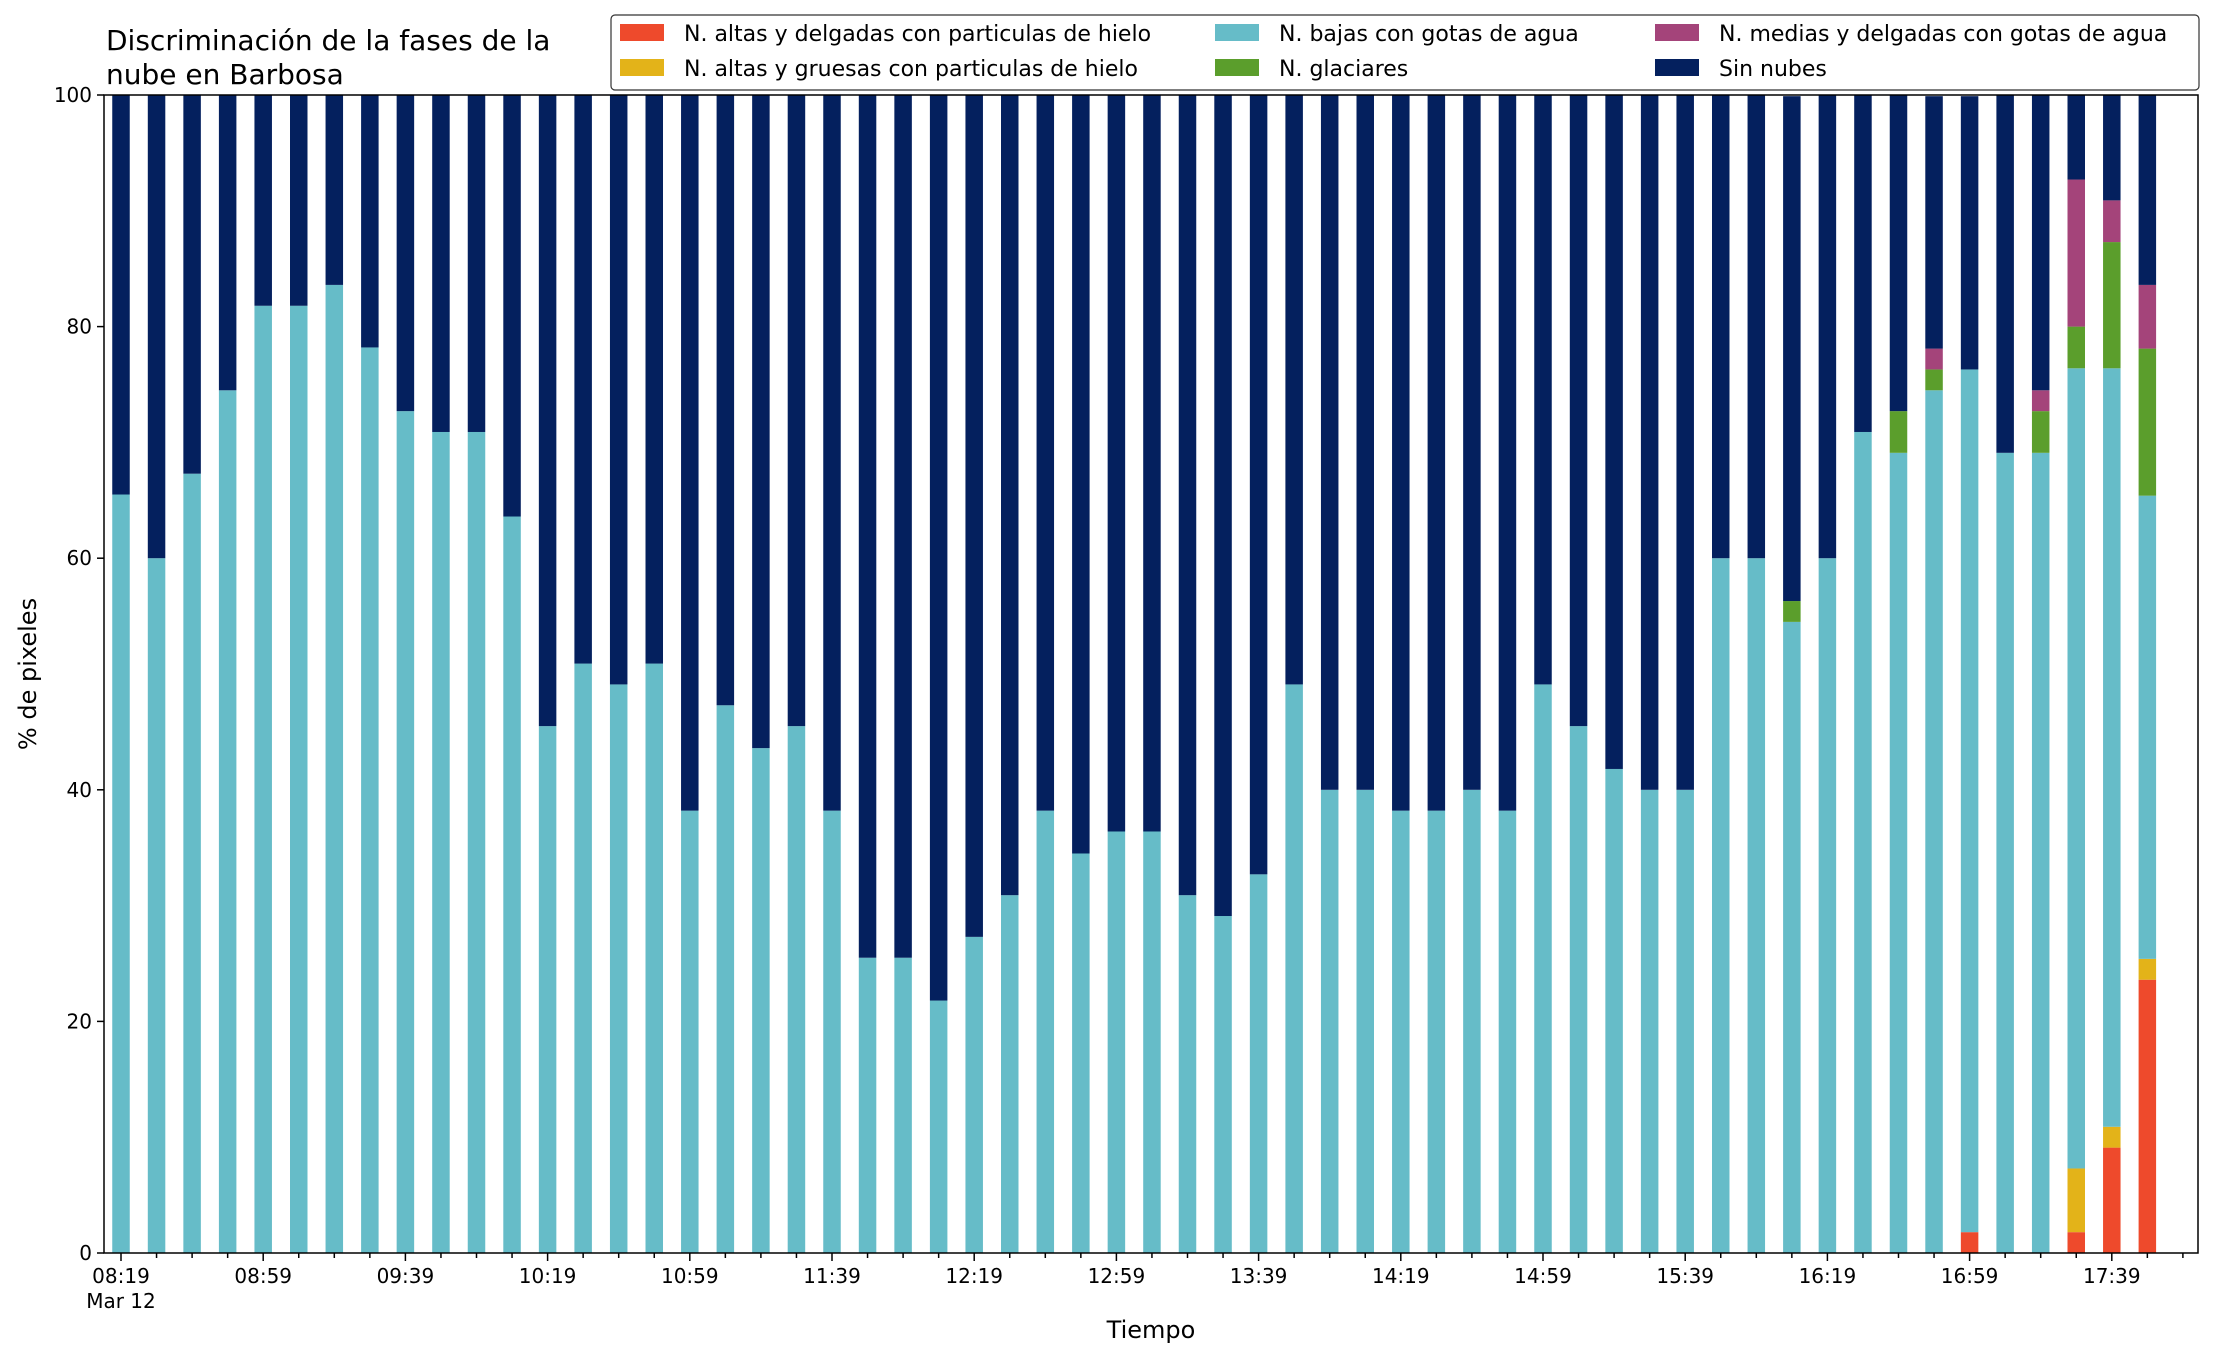 The height and width of the screenshot is (1355, 2216). What do you see at coordinates (1685, 1276) in the screenshot?
I see `x-tick-label-11: 15:39` at bounding box center [1685, 1276].